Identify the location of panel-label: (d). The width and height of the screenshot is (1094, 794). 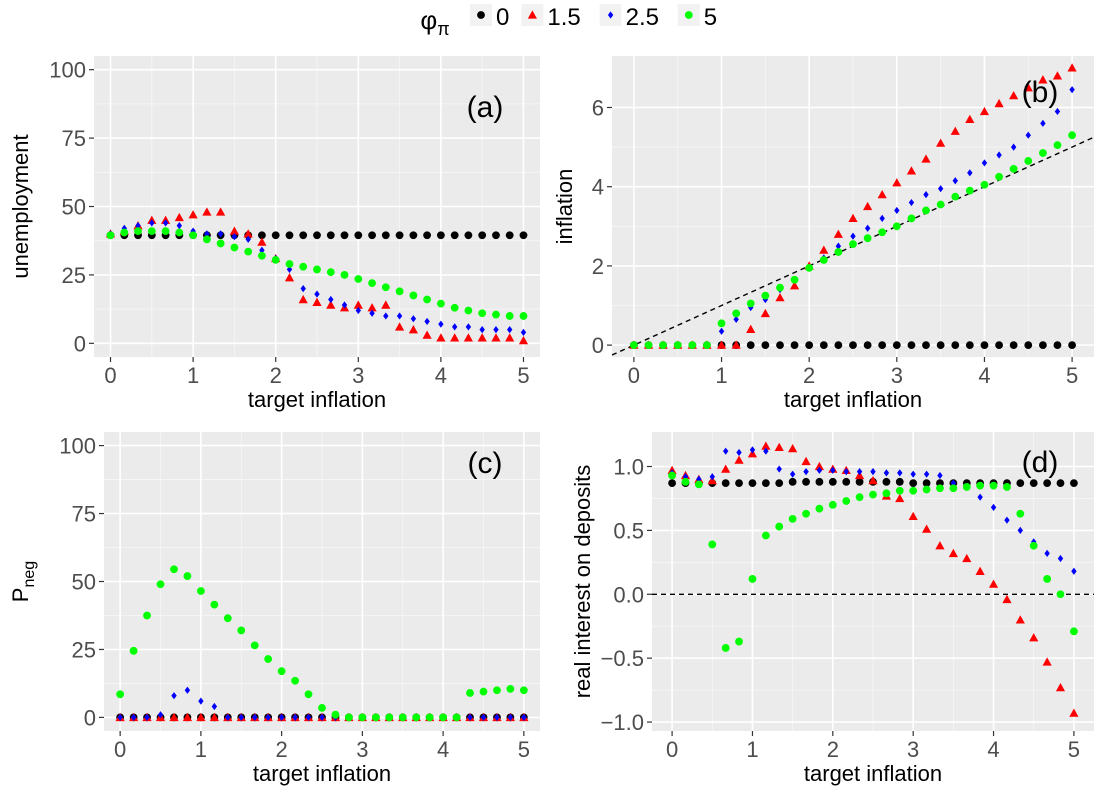
(1040, 462).